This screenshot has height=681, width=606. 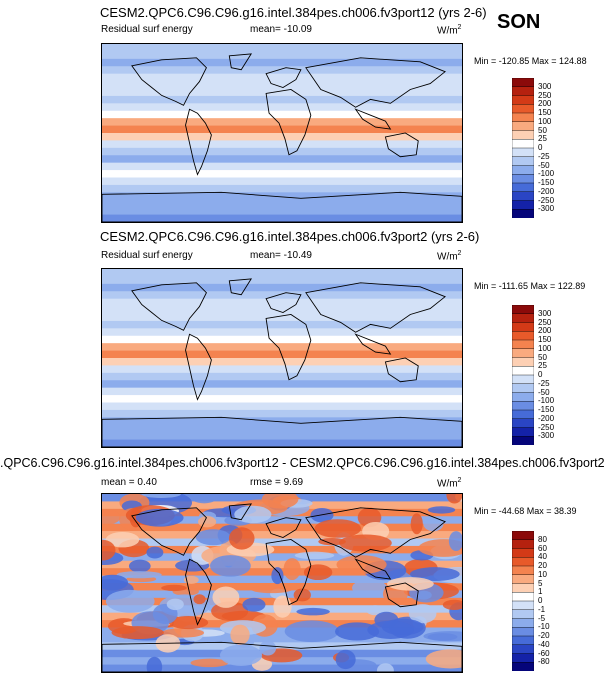 What do you see at coordinates (546, 174) in the screenshot?
I see `colorbar-tick-label: -100` at bounding box center [546, 174].